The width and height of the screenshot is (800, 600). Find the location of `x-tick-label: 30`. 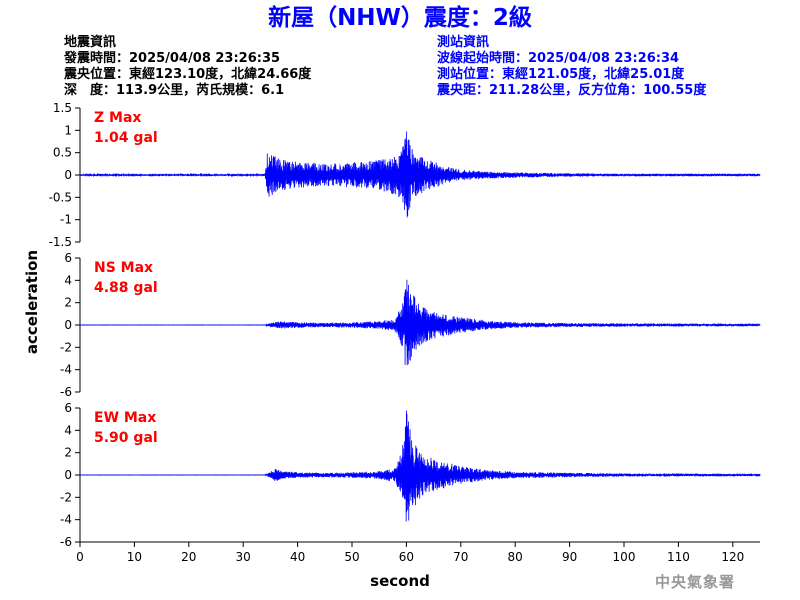

x-tick-label: 30 is located at coordinates (243, 557).